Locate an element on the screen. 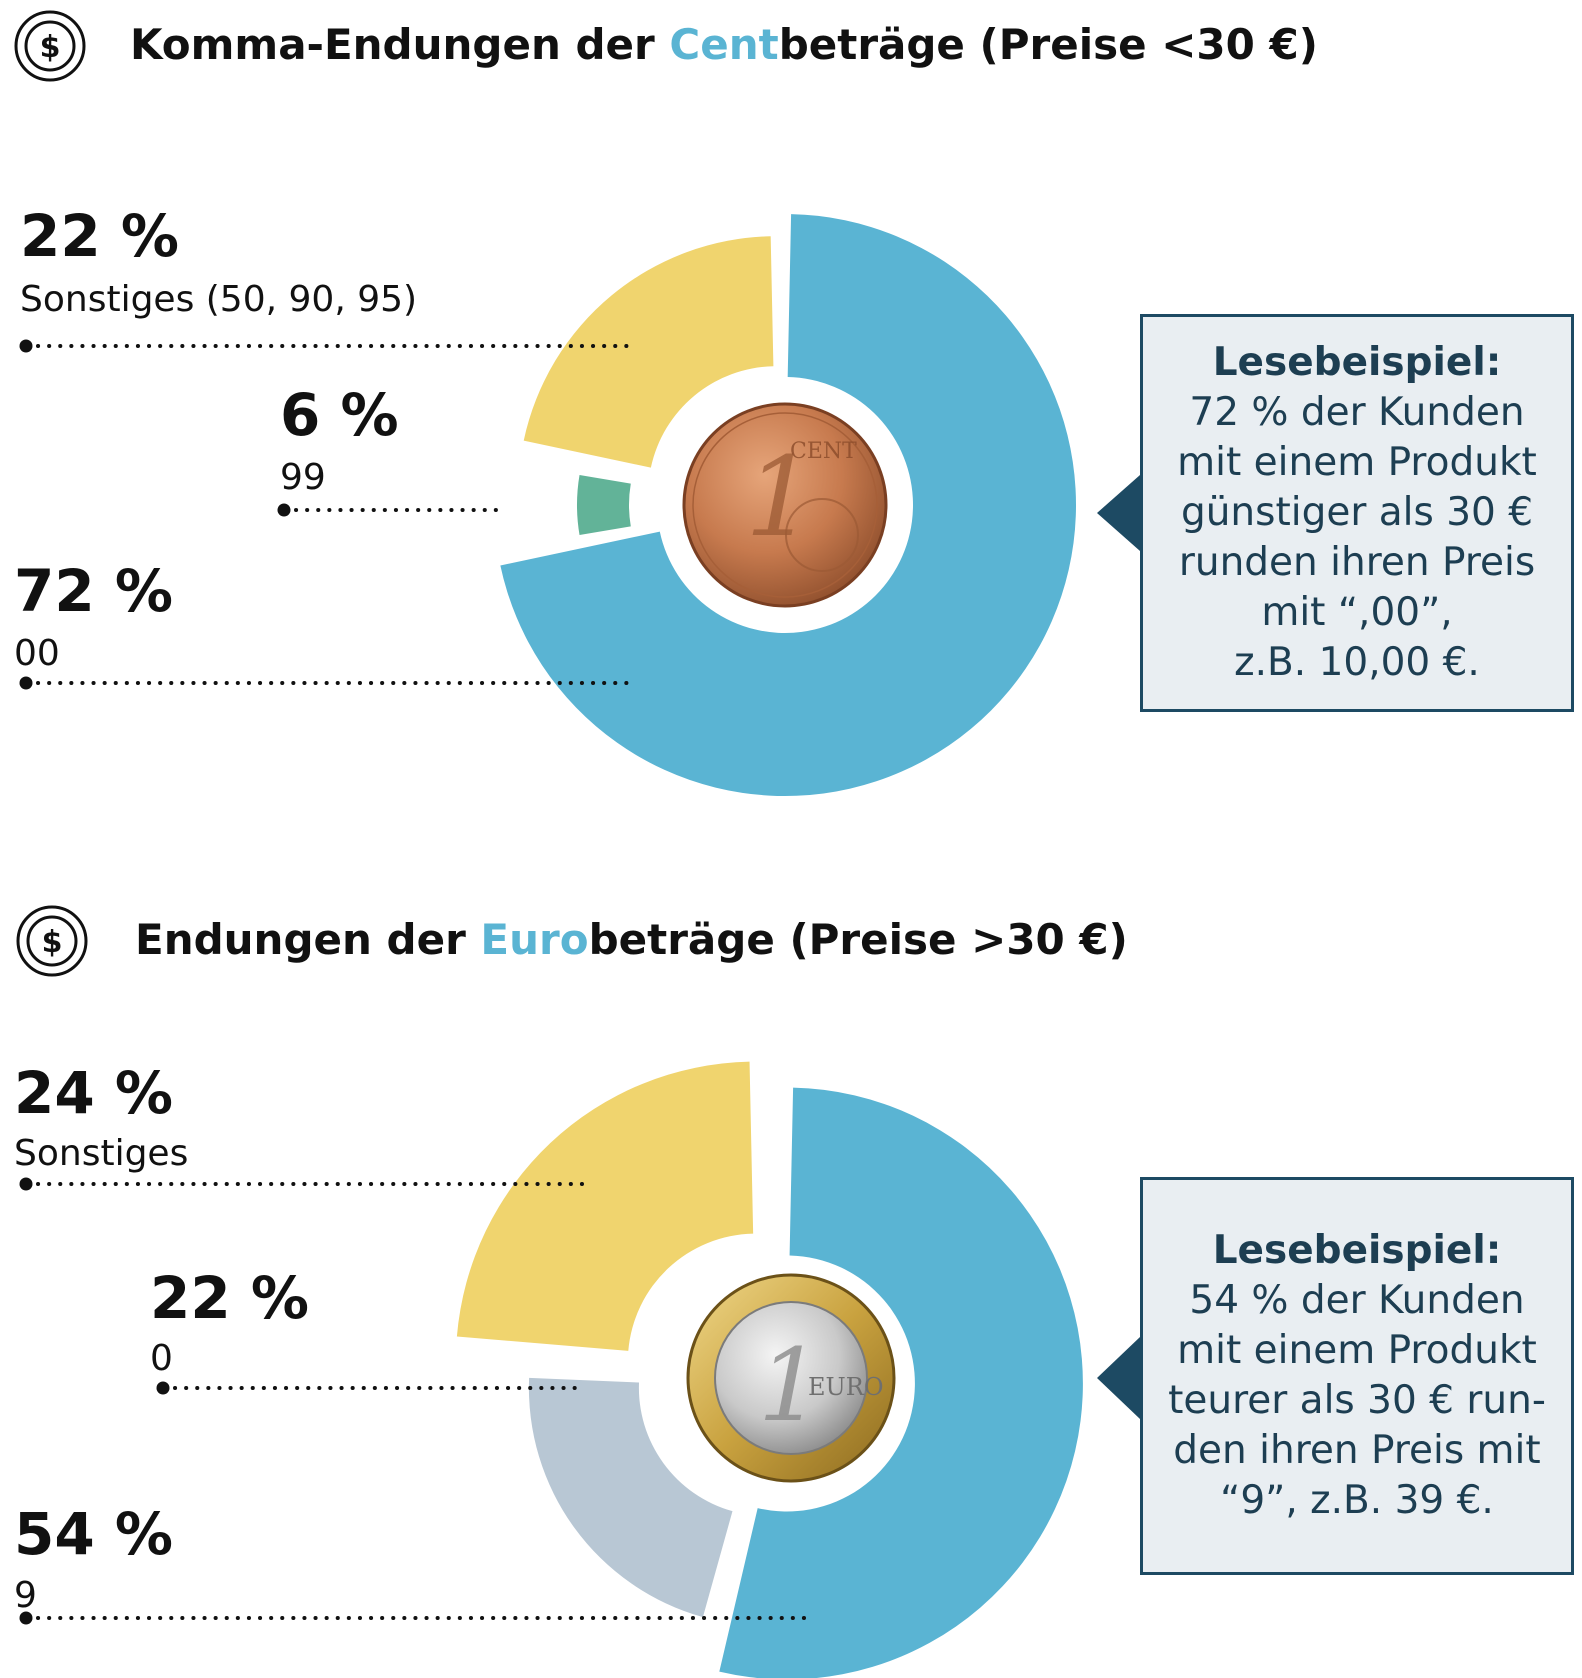  reading-example-line: mit “,00”, is located at coordinates (1357, 612).